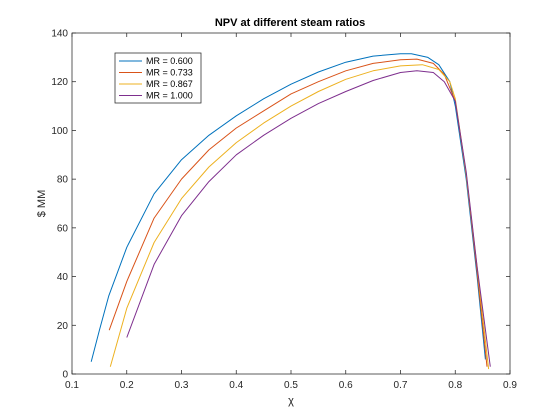 The height and width of the screenshot is (420, 560). Describe the element at coordinates (169, 61) in the screenshot. I see `legend-label-1: MR = 0.600` at that location.